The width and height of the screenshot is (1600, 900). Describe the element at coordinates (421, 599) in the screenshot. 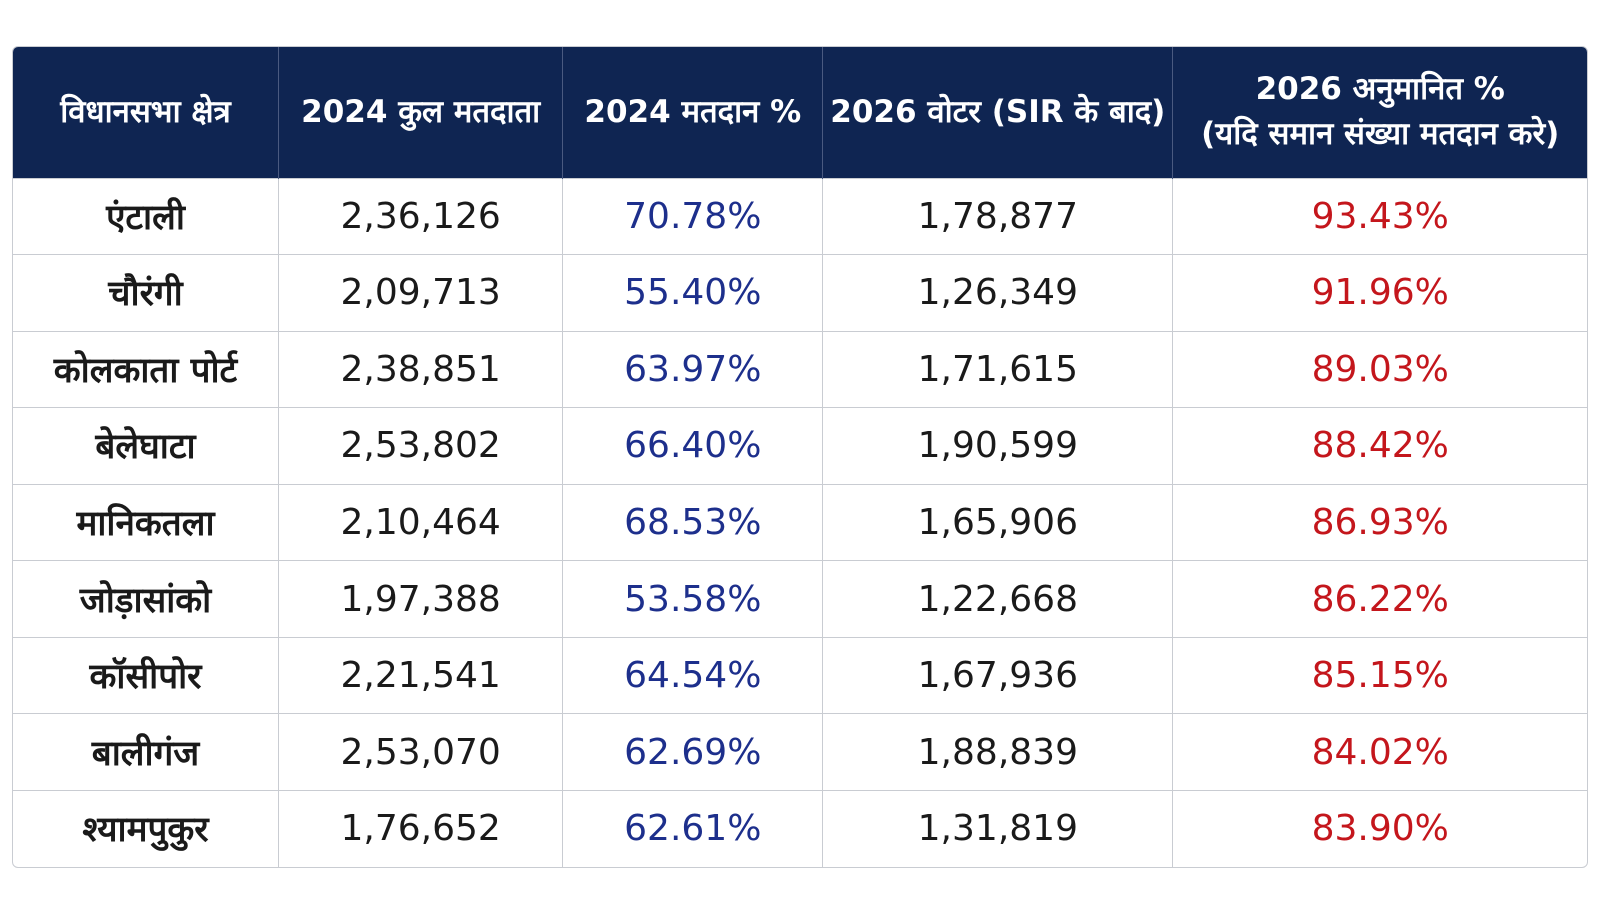

I see `cell-voters-2024: 1,97,388` at that location.